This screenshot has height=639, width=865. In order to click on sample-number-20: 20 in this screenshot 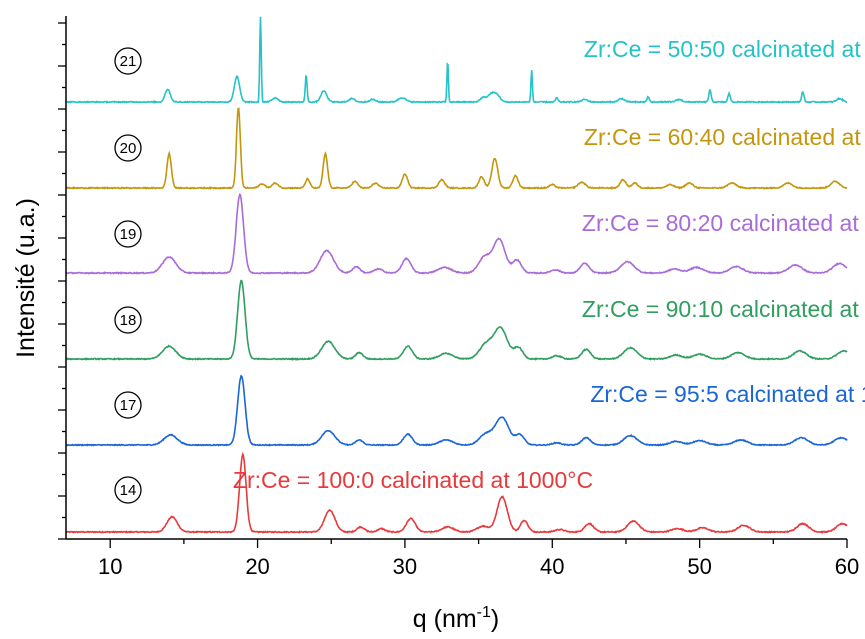, I will do `click(128, 148)`.